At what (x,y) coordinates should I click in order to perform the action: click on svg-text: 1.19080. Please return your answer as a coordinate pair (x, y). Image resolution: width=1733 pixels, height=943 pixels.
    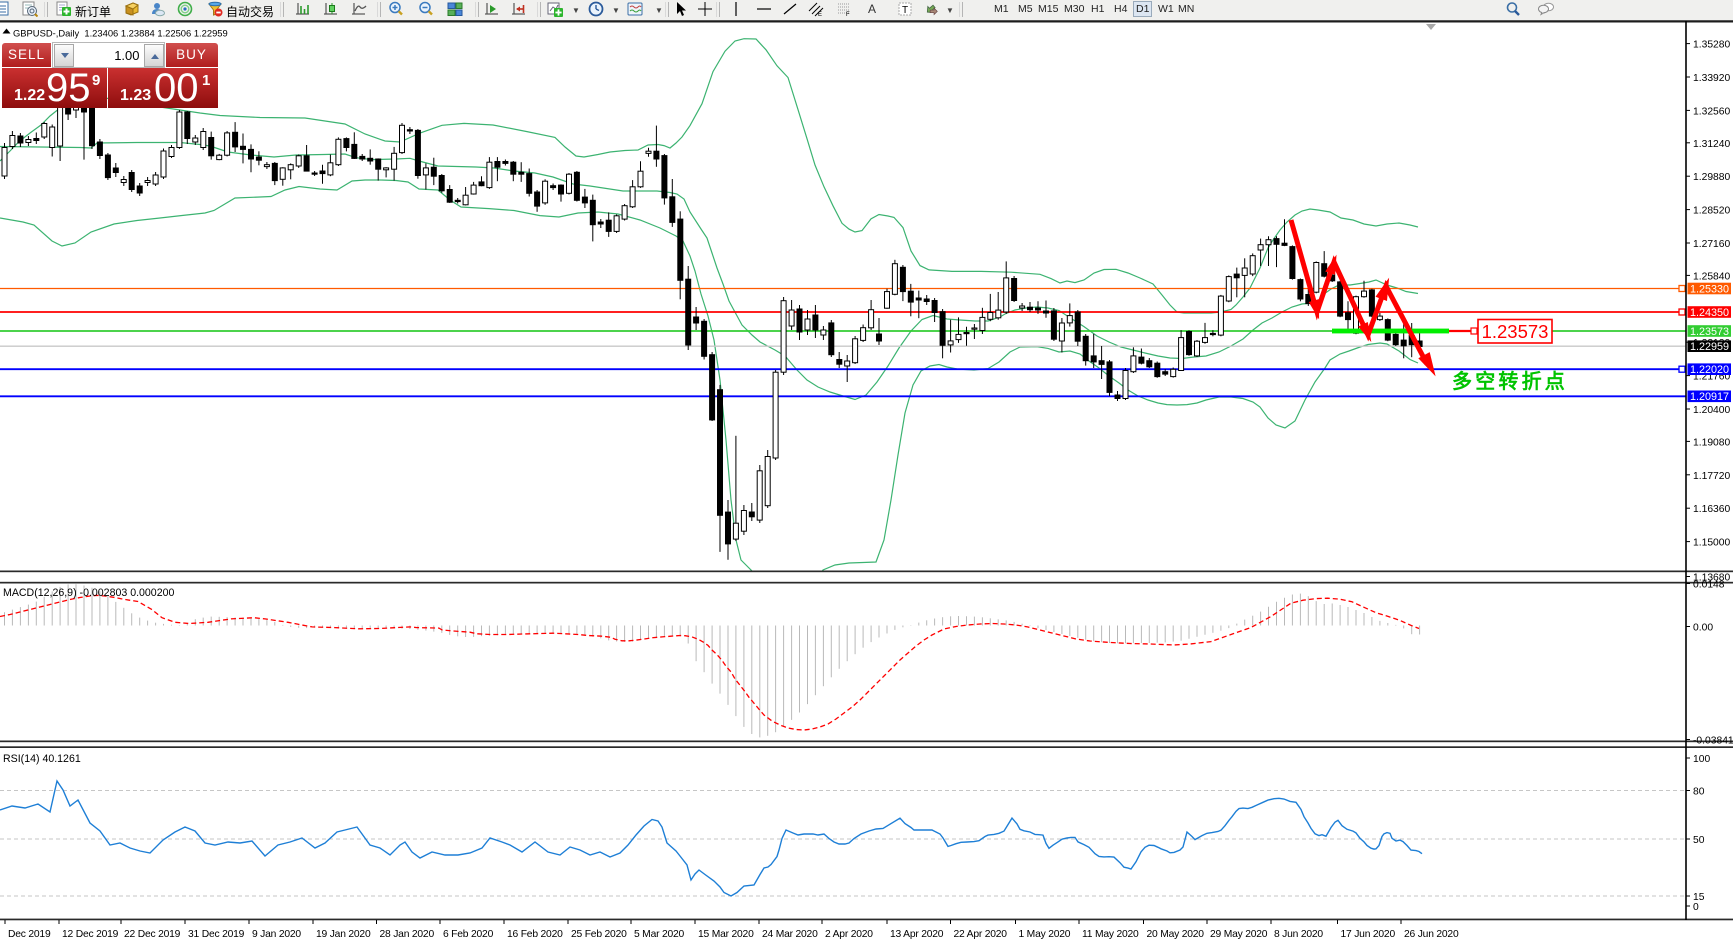
    Looking at the image, I should click on (1711, 442).